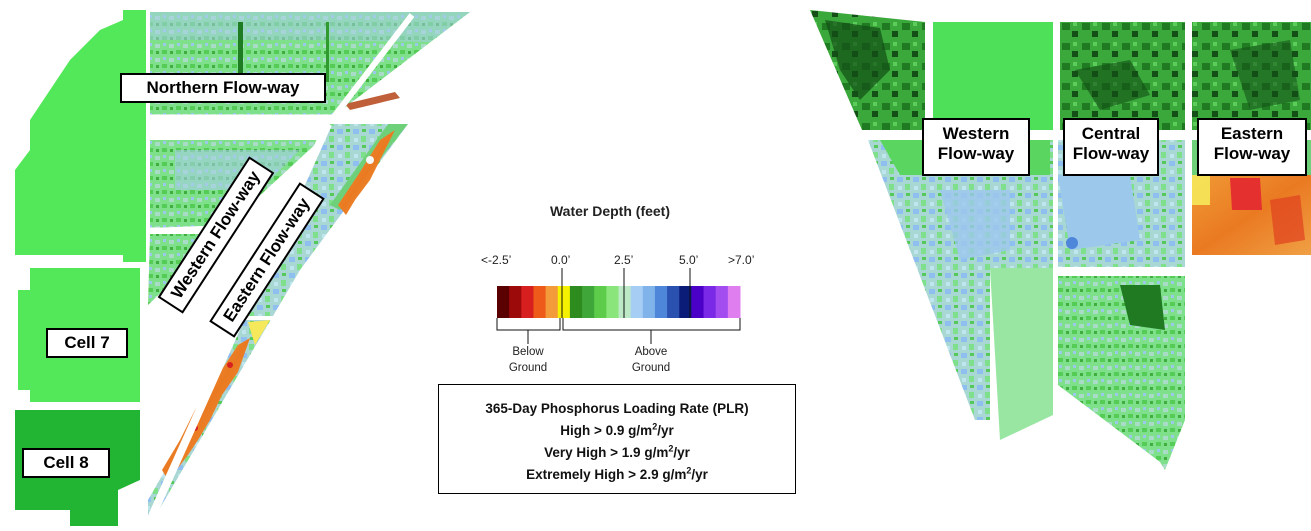 This screenshot has width=1311, height=531. I want to click on right-western-line2: Flow-way, so click(976, 153).